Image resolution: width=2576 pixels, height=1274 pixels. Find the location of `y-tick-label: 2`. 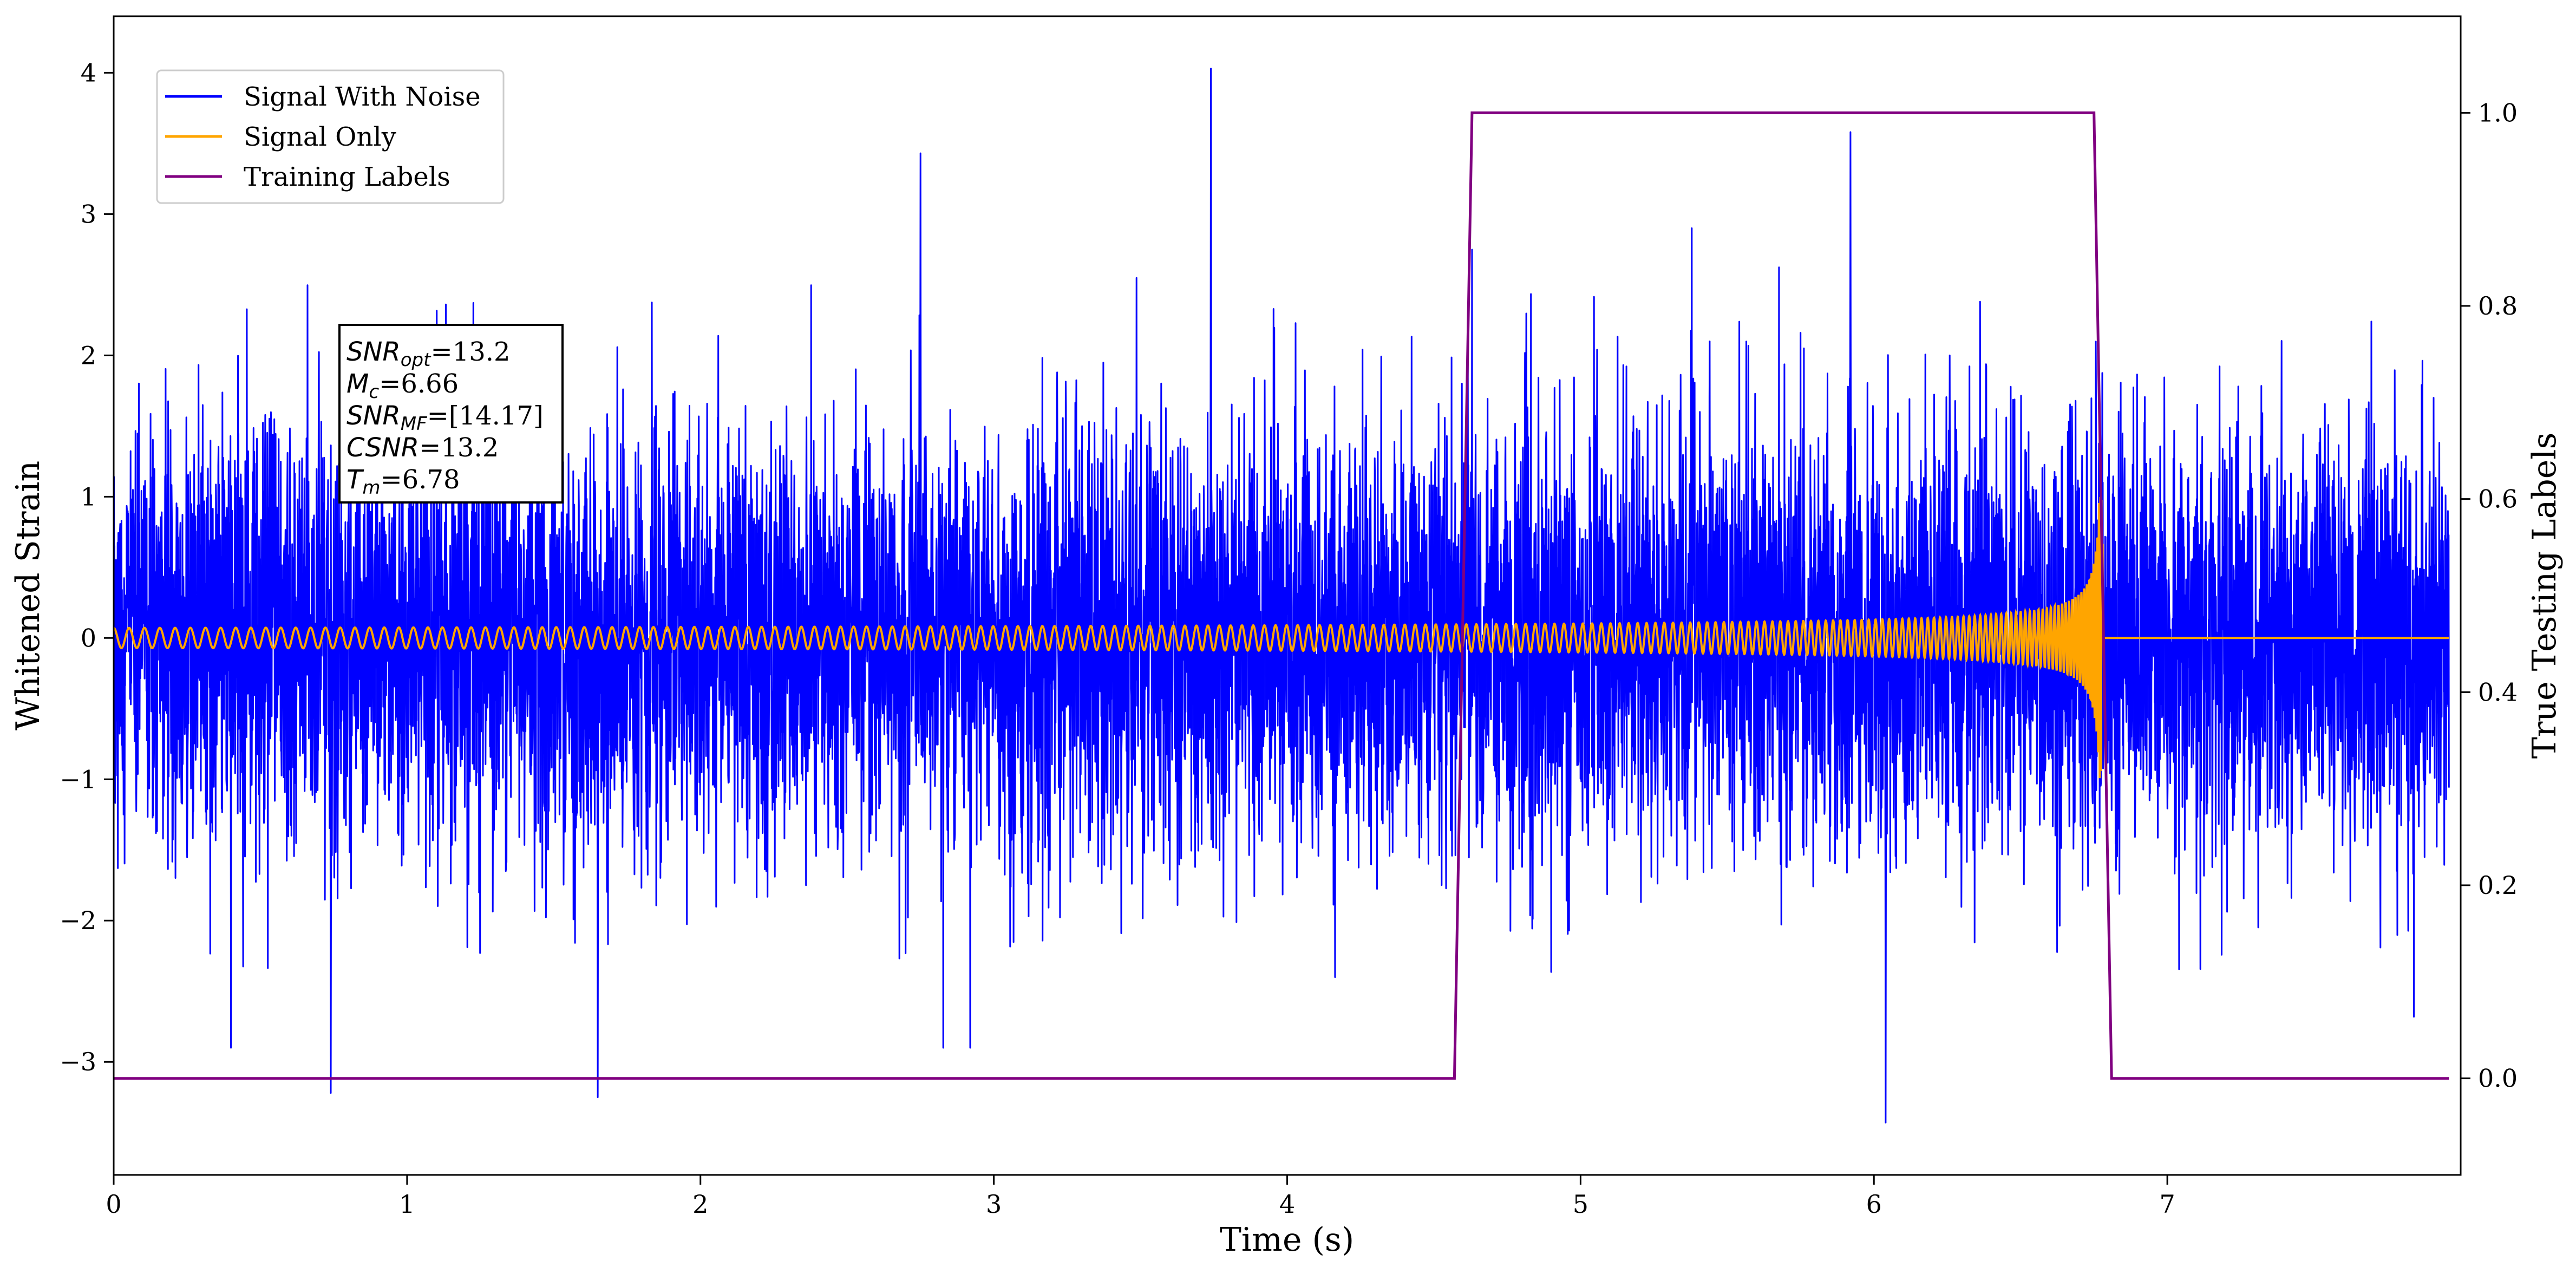

y-tick-label: 2 is located at coordinates (88, 355).